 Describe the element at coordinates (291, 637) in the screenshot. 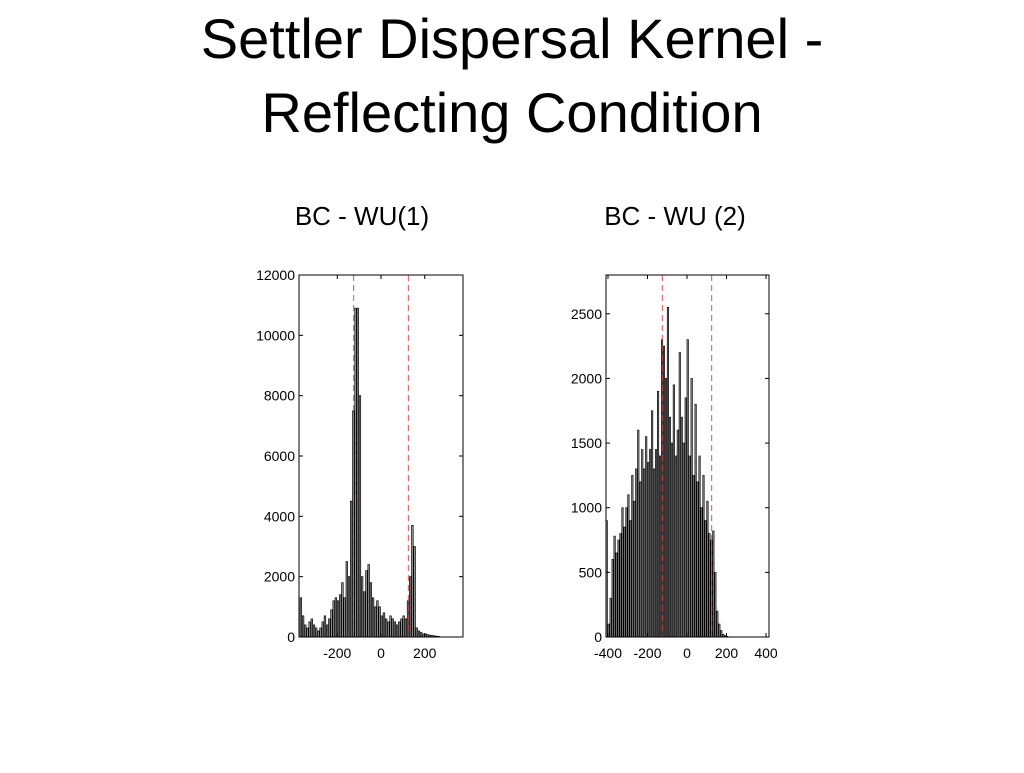

I see `y-tick-label: 0` at that location.